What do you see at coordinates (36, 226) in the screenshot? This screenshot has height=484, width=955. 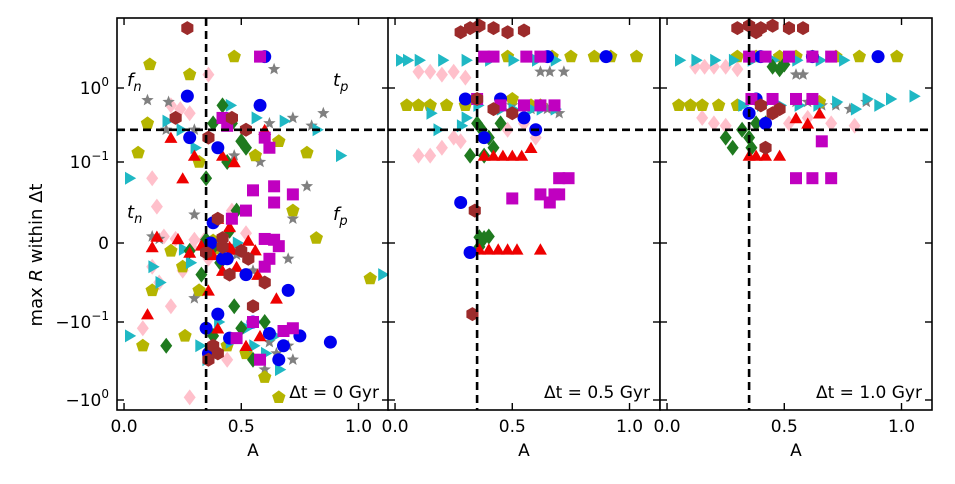 I see `y-axis-label-suffix: within Δt` at bounding box center [36, 226].